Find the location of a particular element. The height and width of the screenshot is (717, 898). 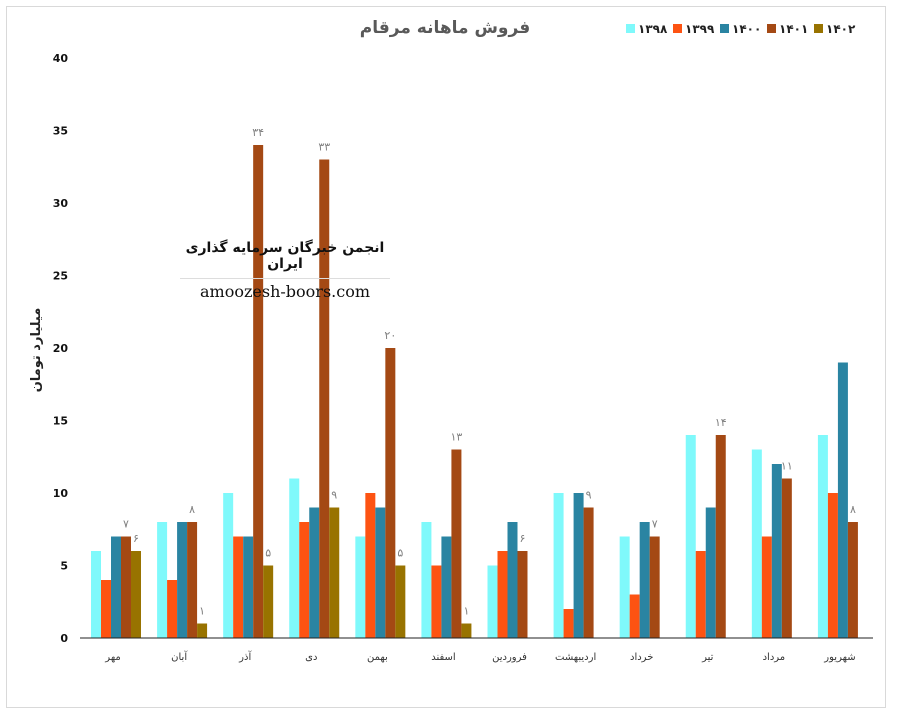

y-tick-label: 35 is located at coordinates (60, 131).